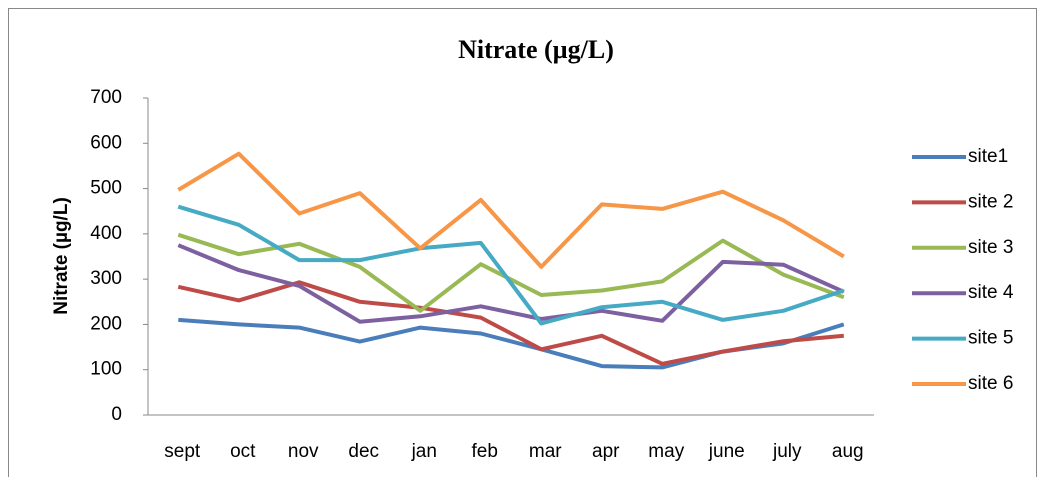 This screenshot has height=482, width=1045. Describe the element at coordinates (485, 451) in the screenshot. I see `x-tick-label: feb` at that location.